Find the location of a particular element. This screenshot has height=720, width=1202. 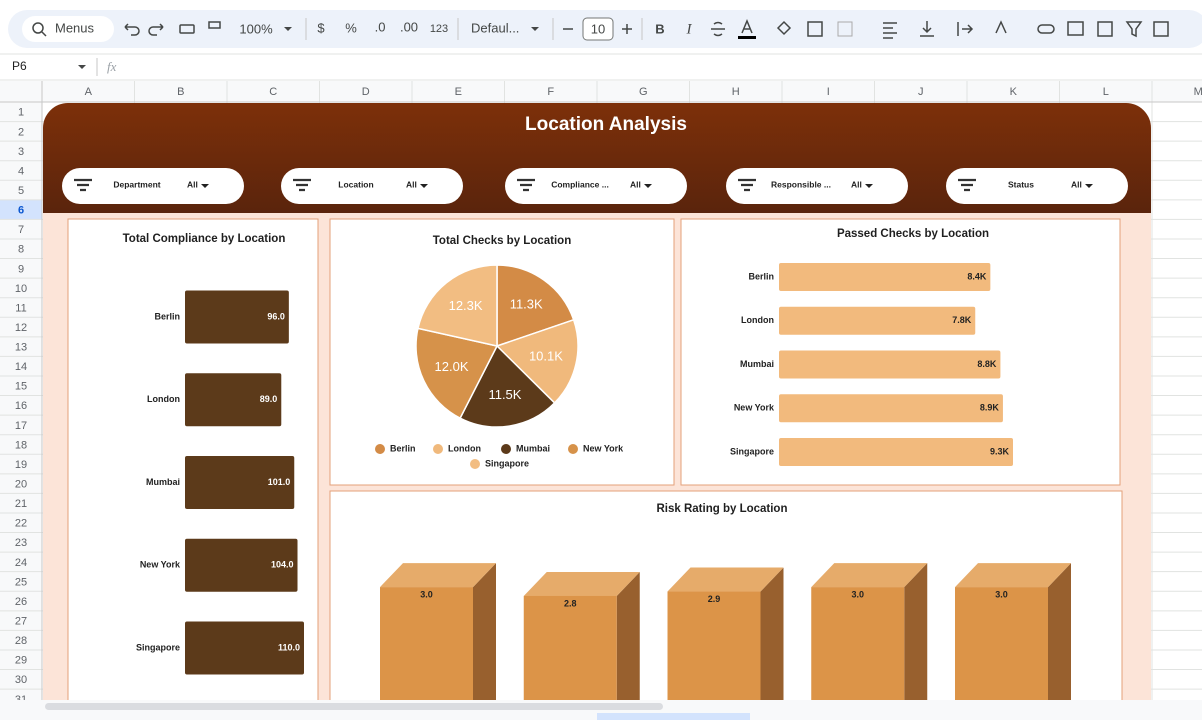

row-header: 27 is located at coordinates (21, 622).